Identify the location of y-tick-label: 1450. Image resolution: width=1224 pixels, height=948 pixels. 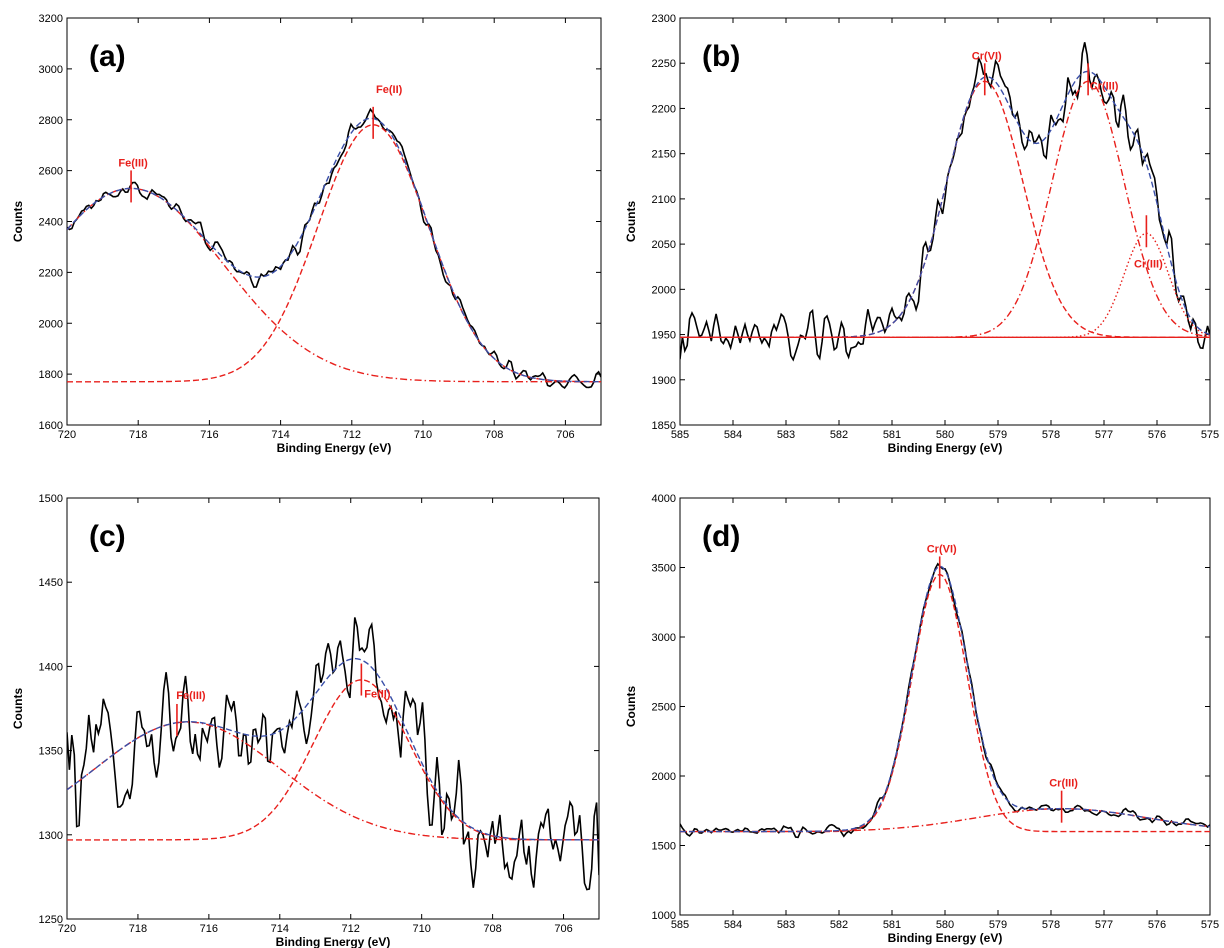
(51, 583).